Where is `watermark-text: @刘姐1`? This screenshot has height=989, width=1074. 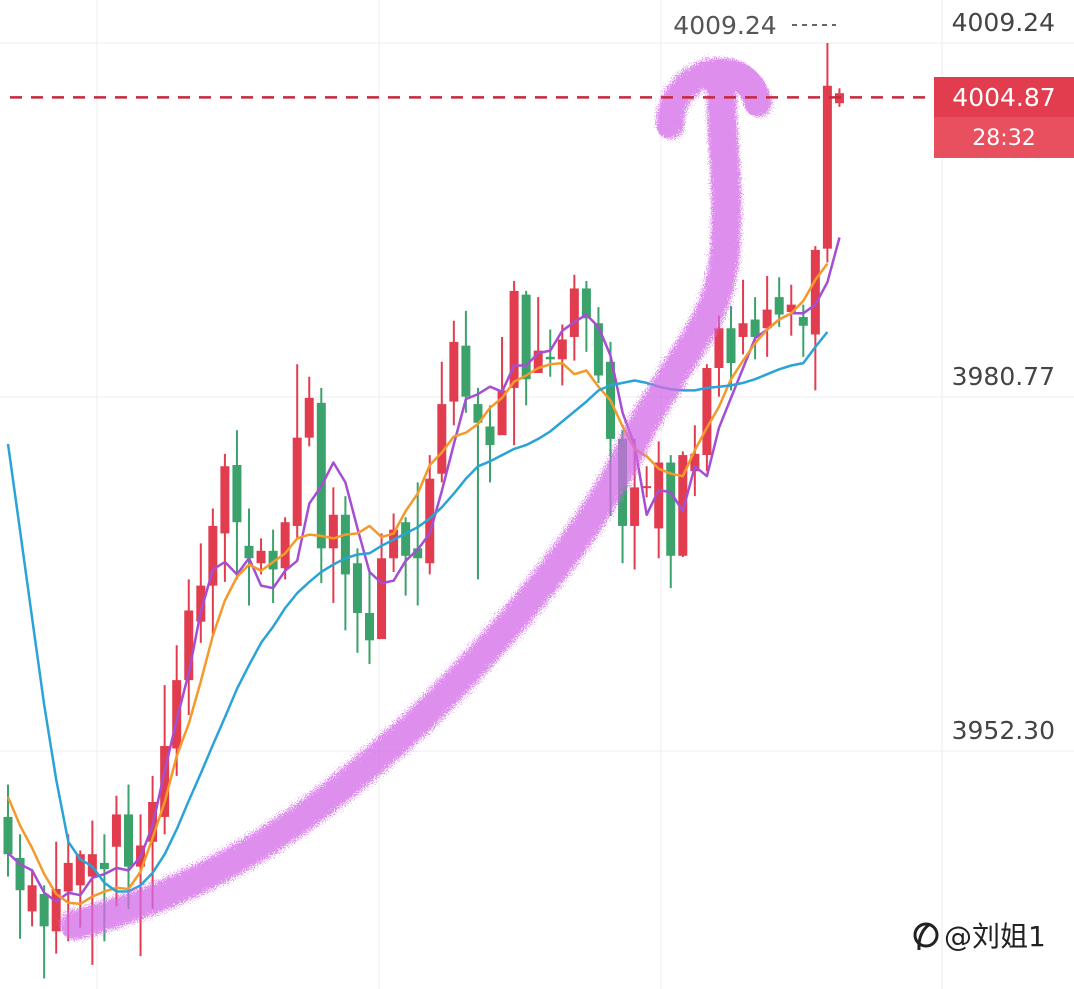
watermark-text: @刘姐1 is located at coordinates (995, 936).